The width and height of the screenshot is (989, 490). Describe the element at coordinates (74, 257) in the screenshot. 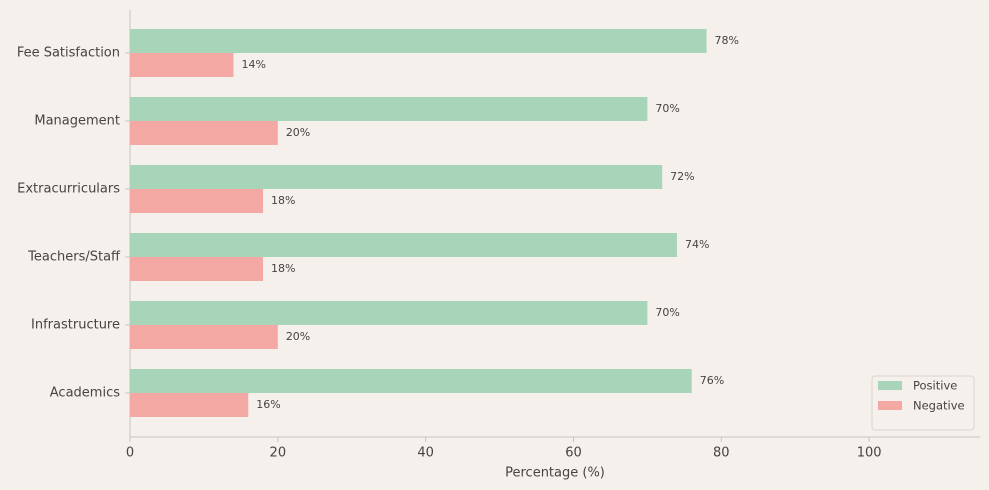

I see `y-tick-label: Teachers/Staff` at that location.